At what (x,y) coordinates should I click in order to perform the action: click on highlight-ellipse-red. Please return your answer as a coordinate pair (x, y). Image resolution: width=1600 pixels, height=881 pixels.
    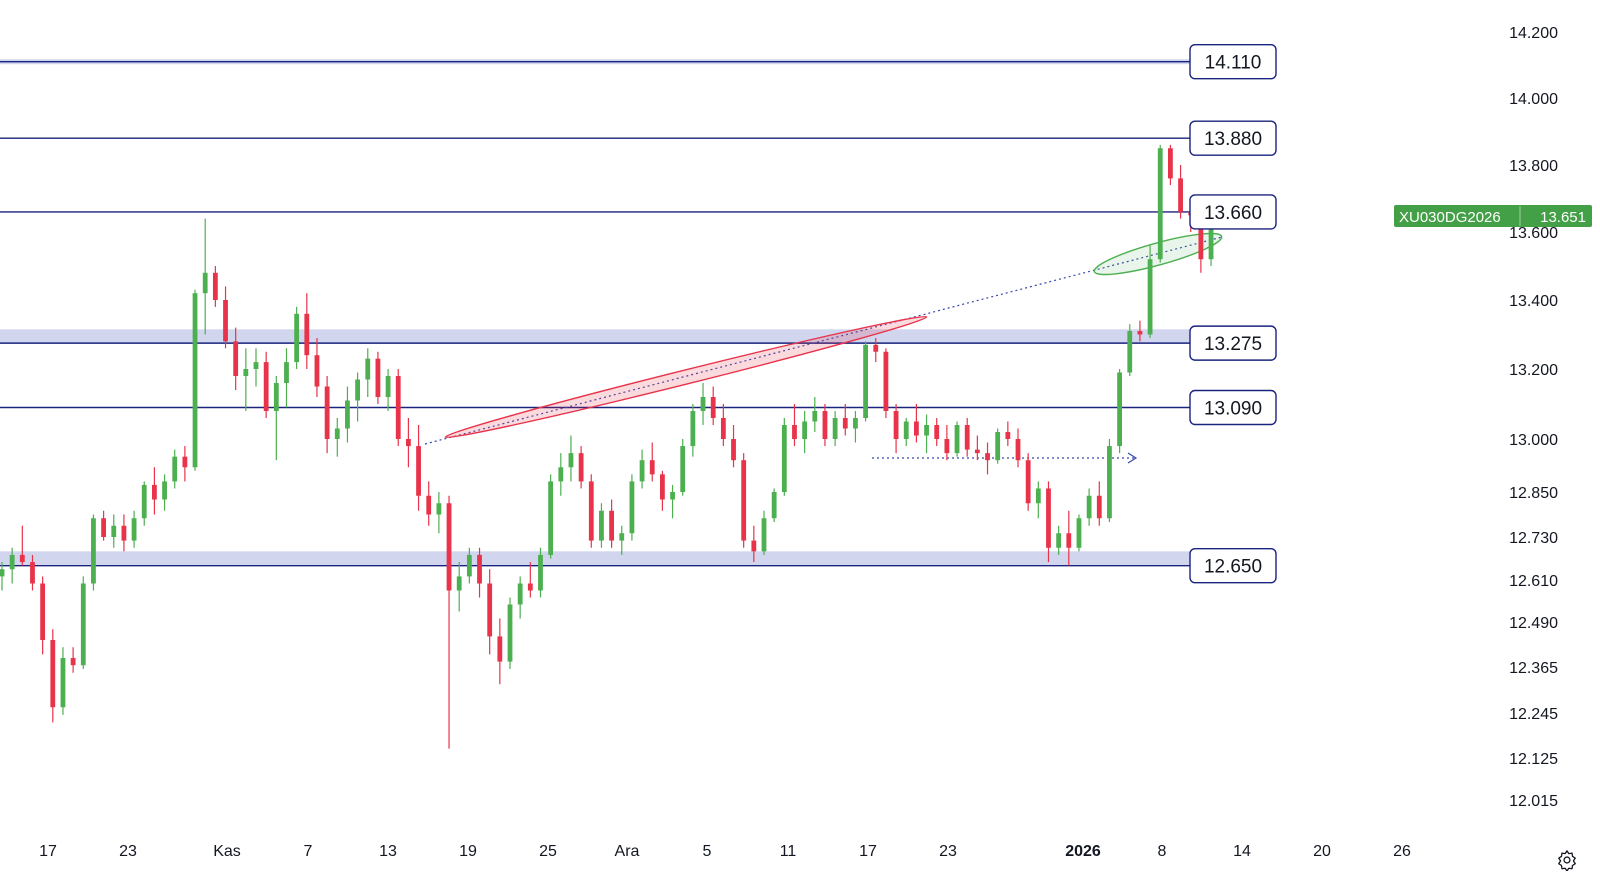
    Looking at the image, I should click on (686, 377).